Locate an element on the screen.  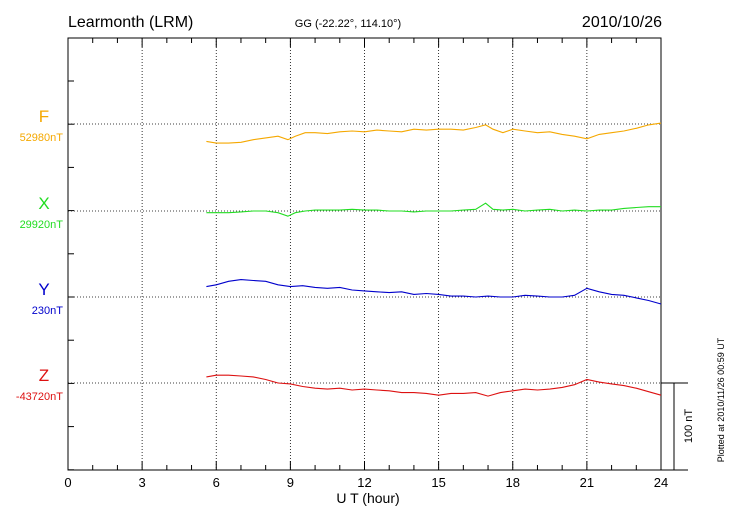
x-tick-labels: 0 3 6 9 12 15 18 21 24 is located at coordinates (366, 482).